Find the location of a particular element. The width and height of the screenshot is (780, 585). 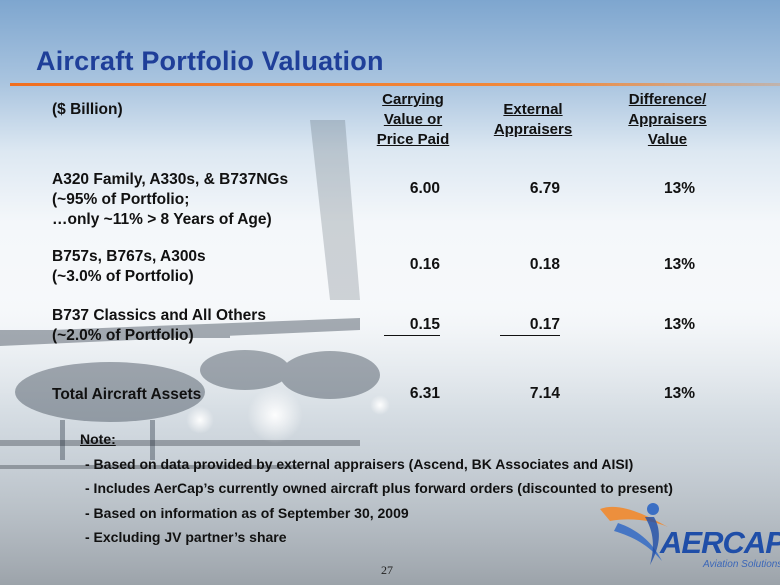

row-label-line: (~3.0% of Portfolio) is located at coordinates (123, 276).